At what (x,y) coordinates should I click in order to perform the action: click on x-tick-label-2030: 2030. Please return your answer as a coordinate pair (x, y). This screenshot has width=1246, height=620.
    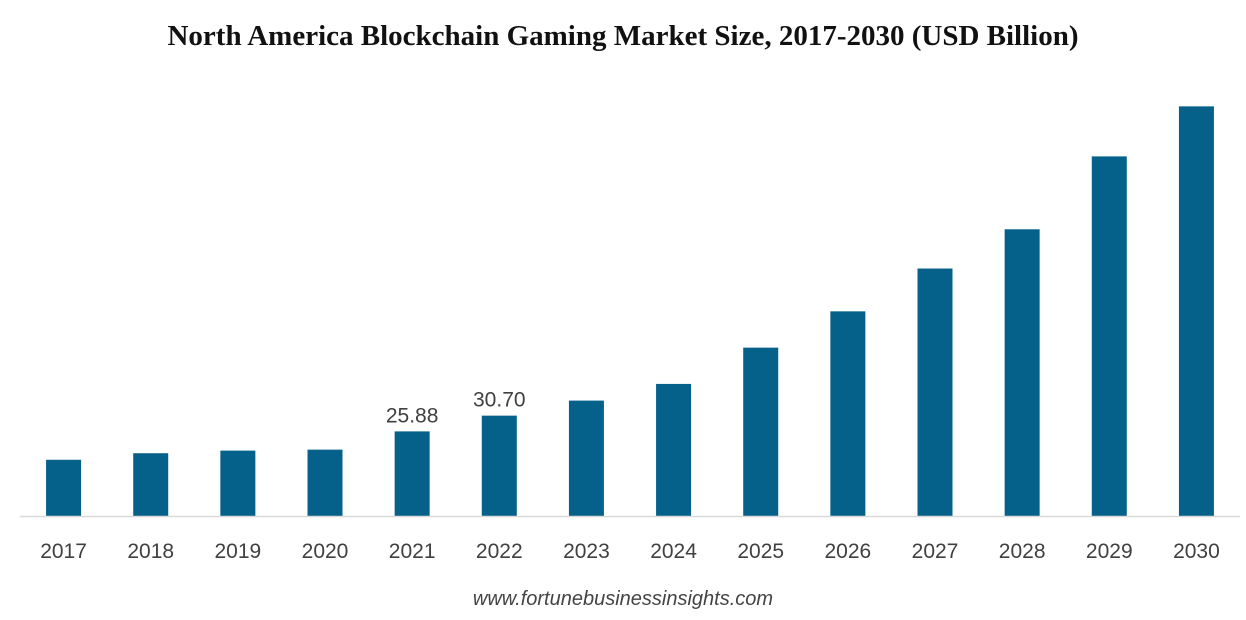
    Looking at the image, I should click on (1196, 551).